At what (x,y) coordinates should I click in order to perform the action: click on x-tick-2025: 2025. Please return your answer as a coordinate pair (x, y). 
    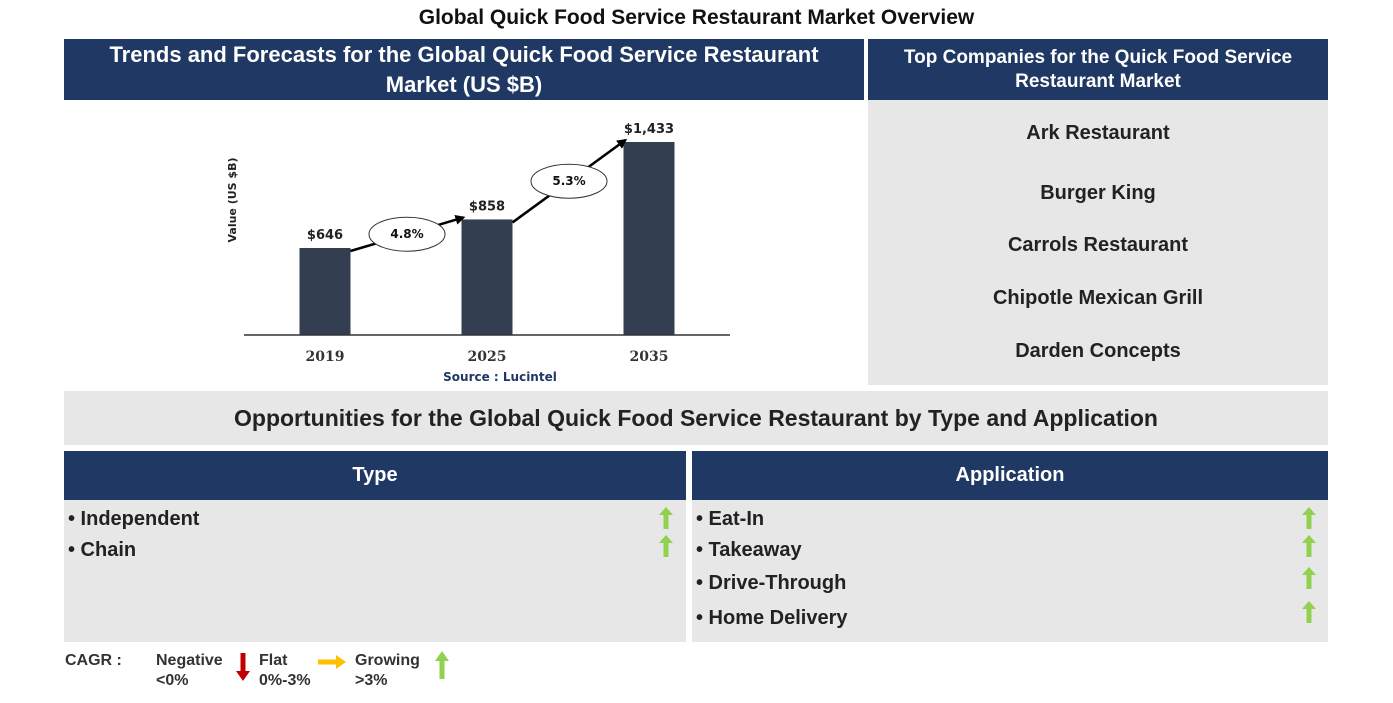
    Looking at the image, I should click on (487, 357).